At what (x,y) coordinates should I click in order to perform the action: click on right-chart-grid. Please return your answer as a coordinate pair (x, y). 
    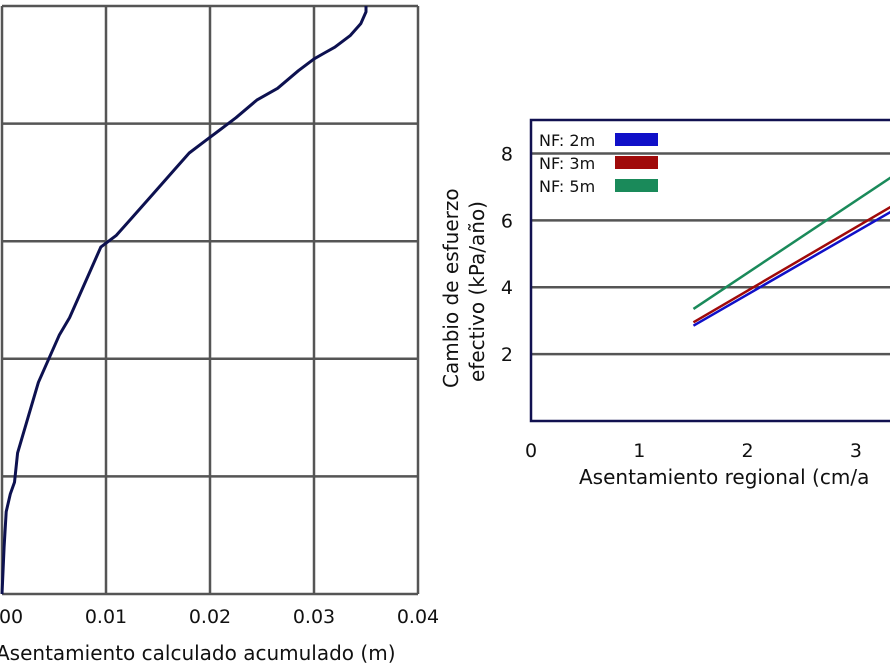
    Looking at the image, I should click on (710, 254).